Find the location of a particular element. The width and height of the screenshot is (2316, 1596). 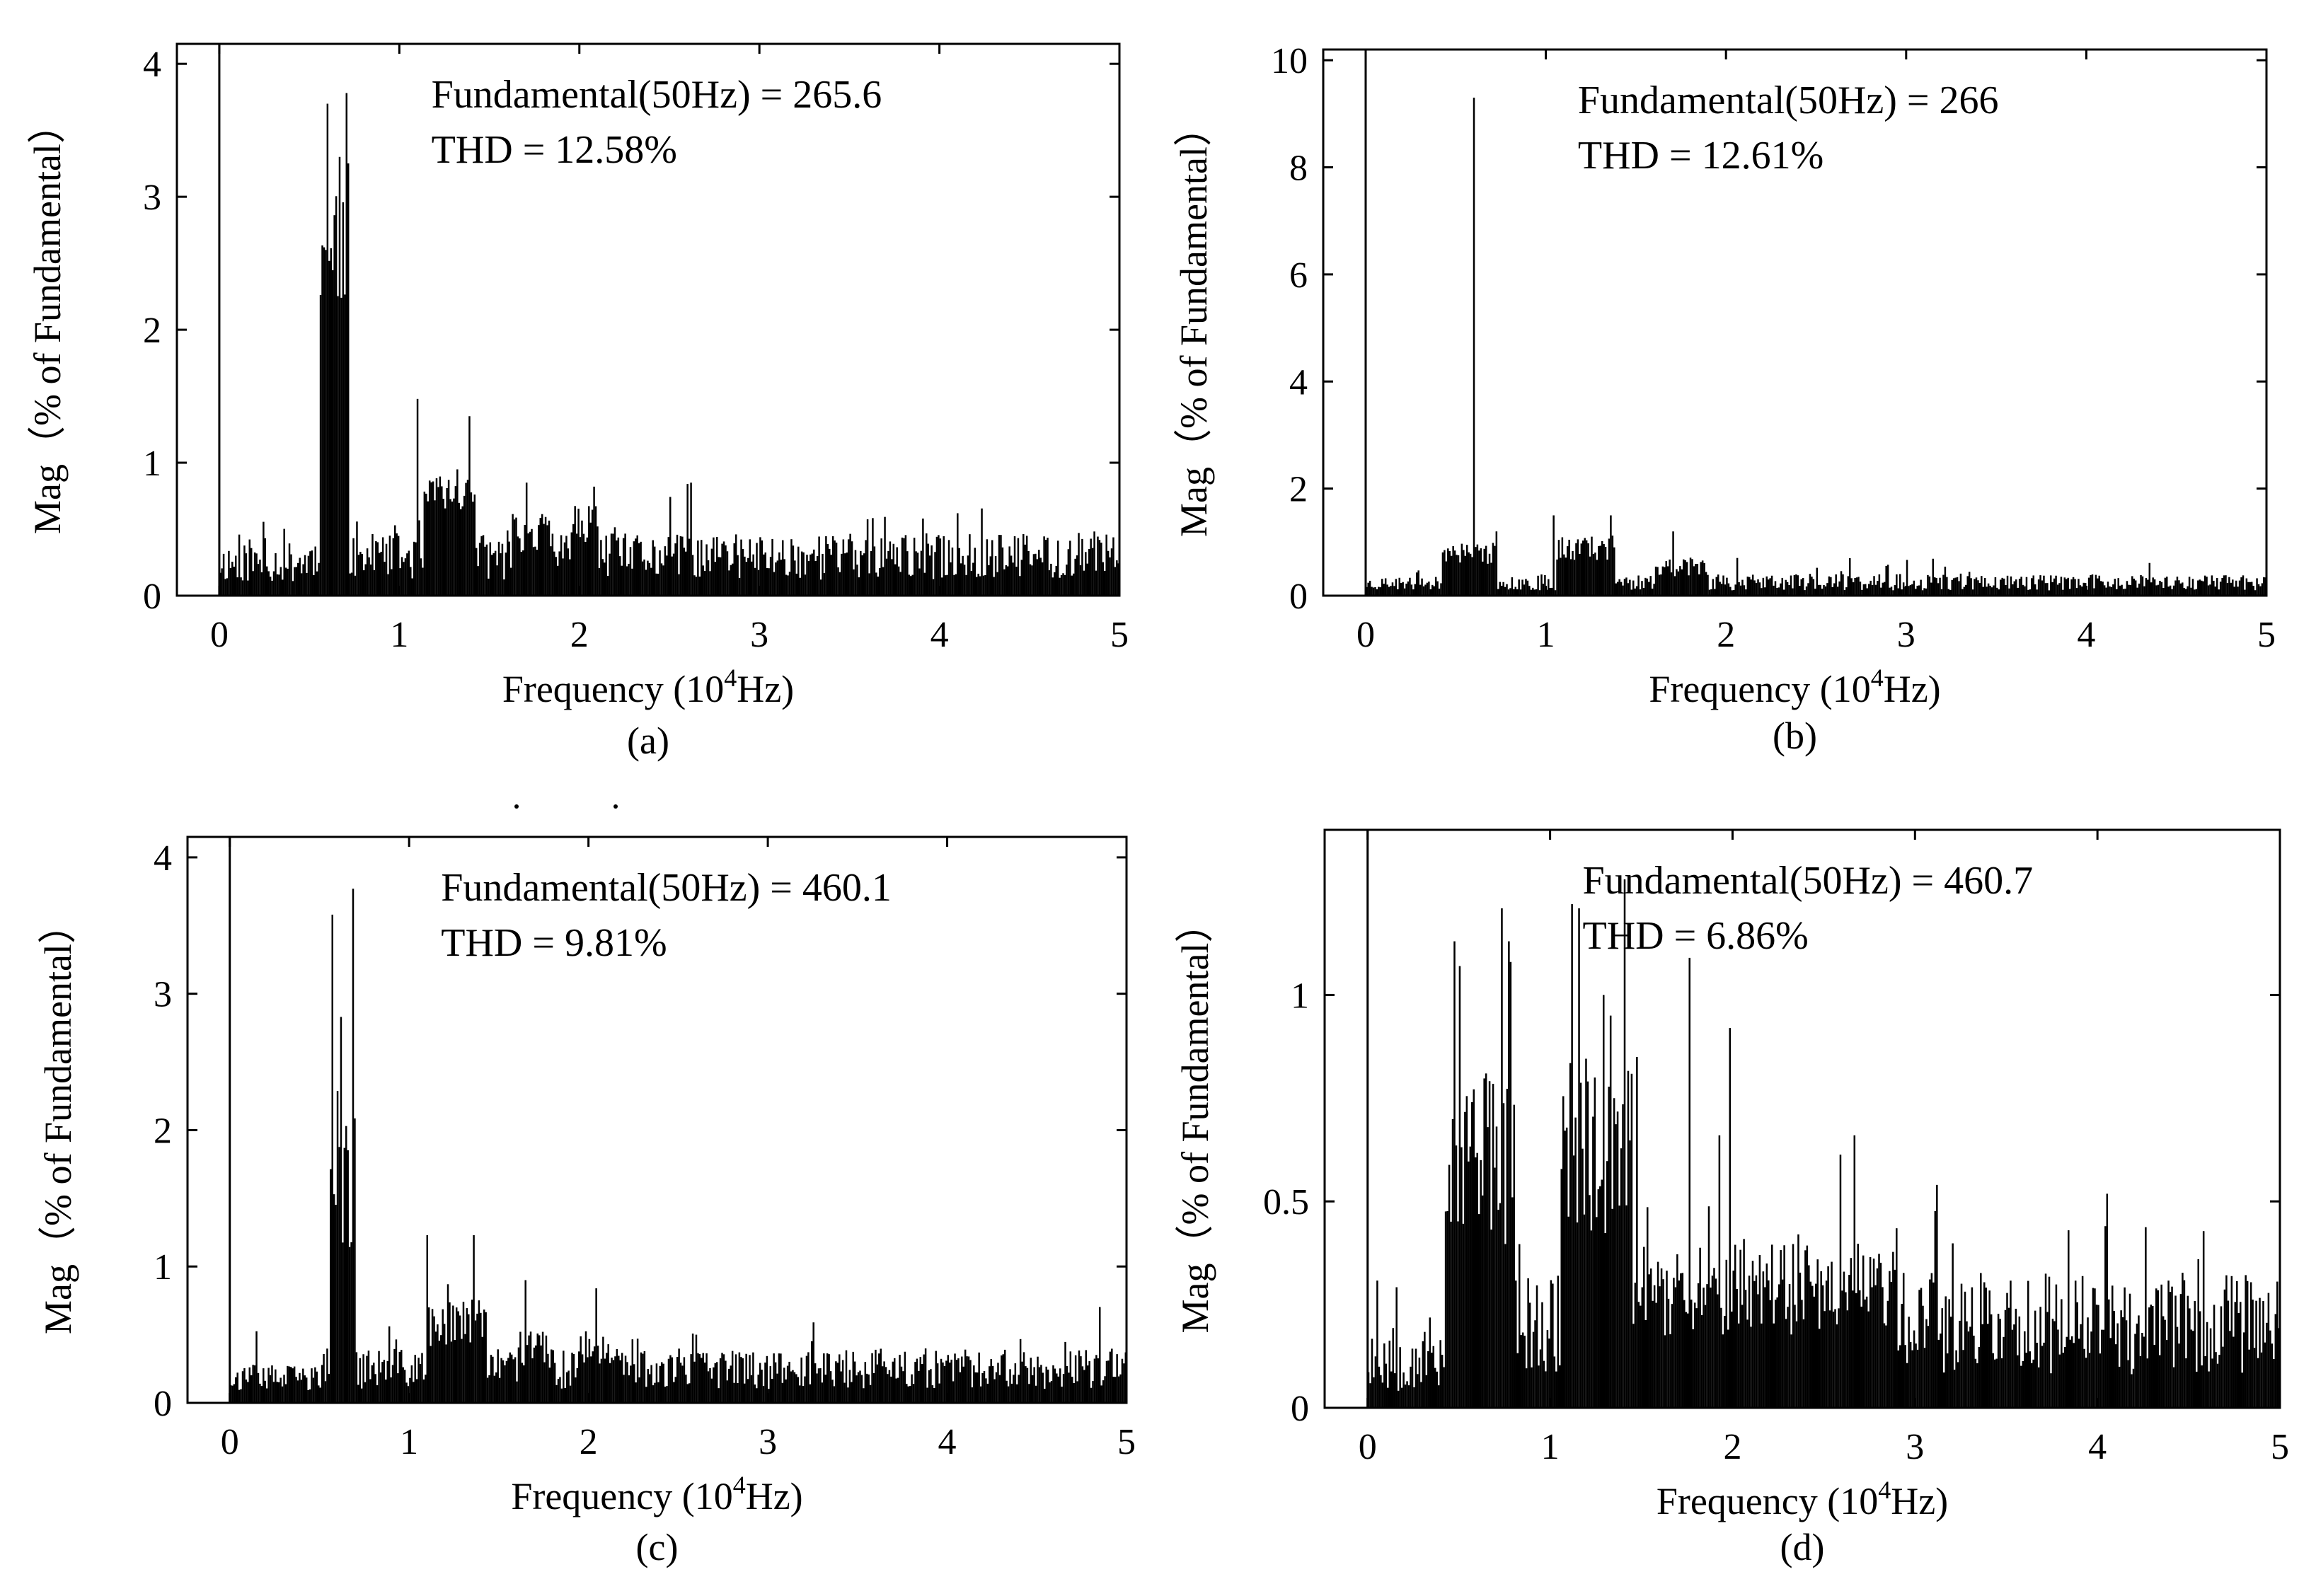

panel-label: (b) is located at coordinates (1795, 736).